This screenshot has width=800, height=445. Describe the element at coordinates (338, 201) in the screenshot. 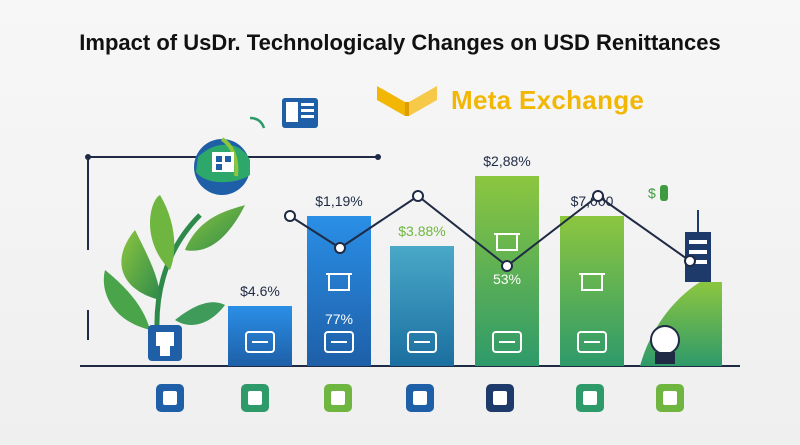

I see `bar-value-label: $1,19%` at that location.